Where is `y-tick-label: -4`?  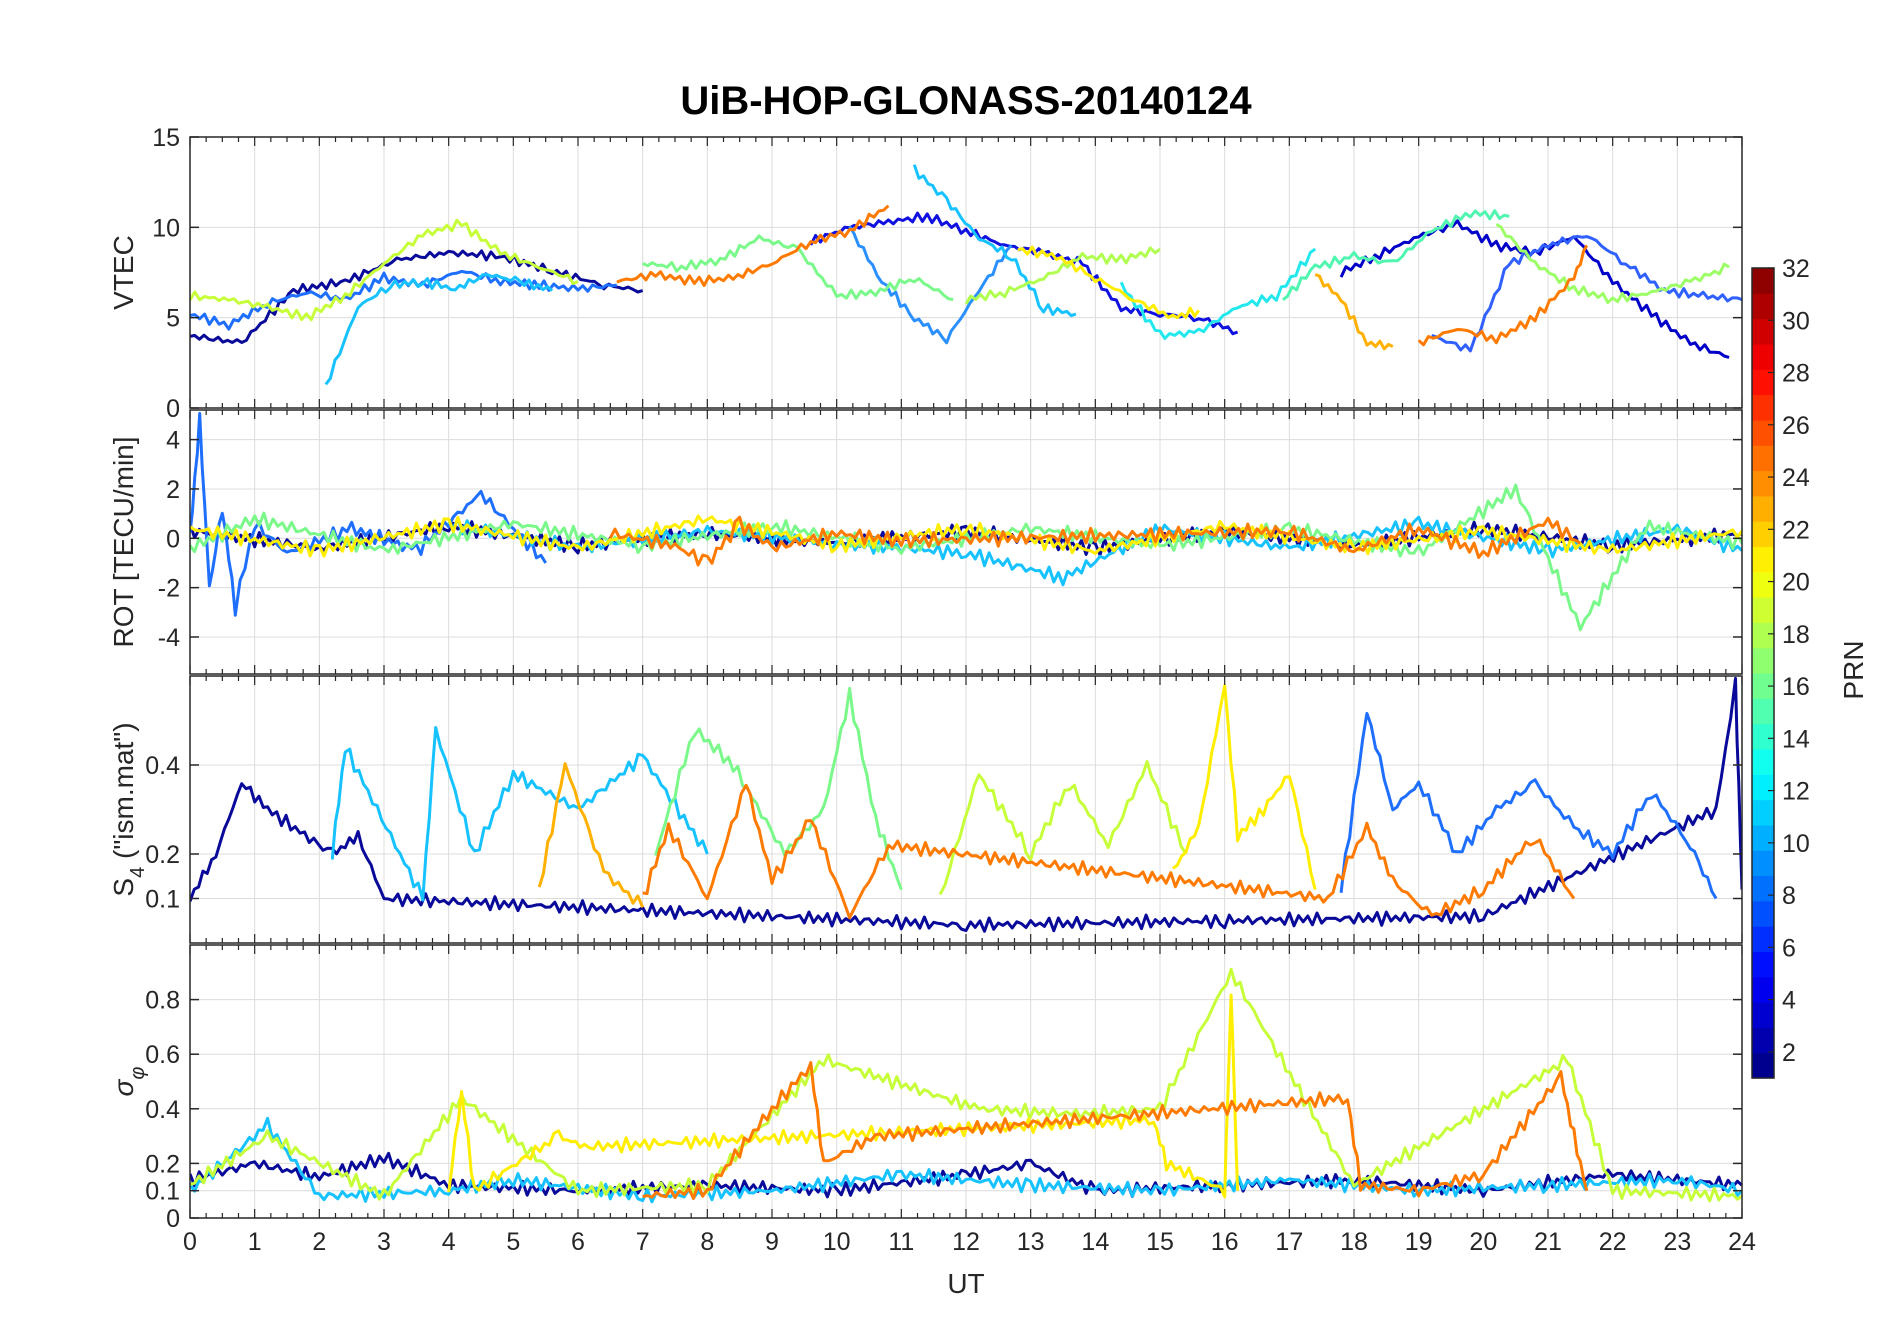 y-tick-label: -4 is located at coordinates (169, 638).